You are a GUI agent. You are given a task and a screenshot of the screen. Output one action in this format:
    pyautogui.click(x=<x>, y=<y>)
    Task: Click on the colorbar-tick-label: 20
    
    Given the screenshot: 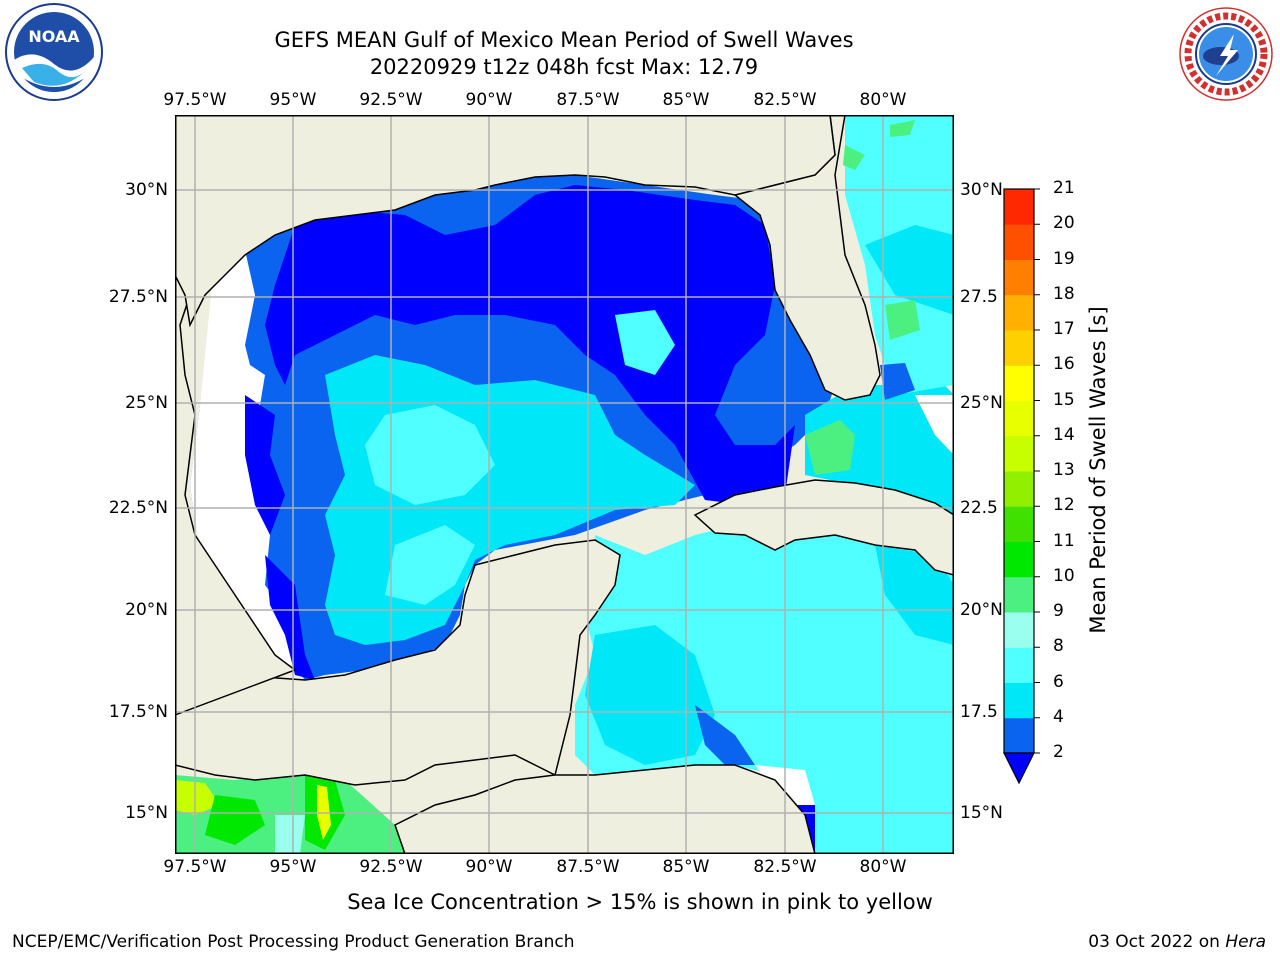 What is the action you would take?
    pyautogui.click(x=1064, y=223)
    